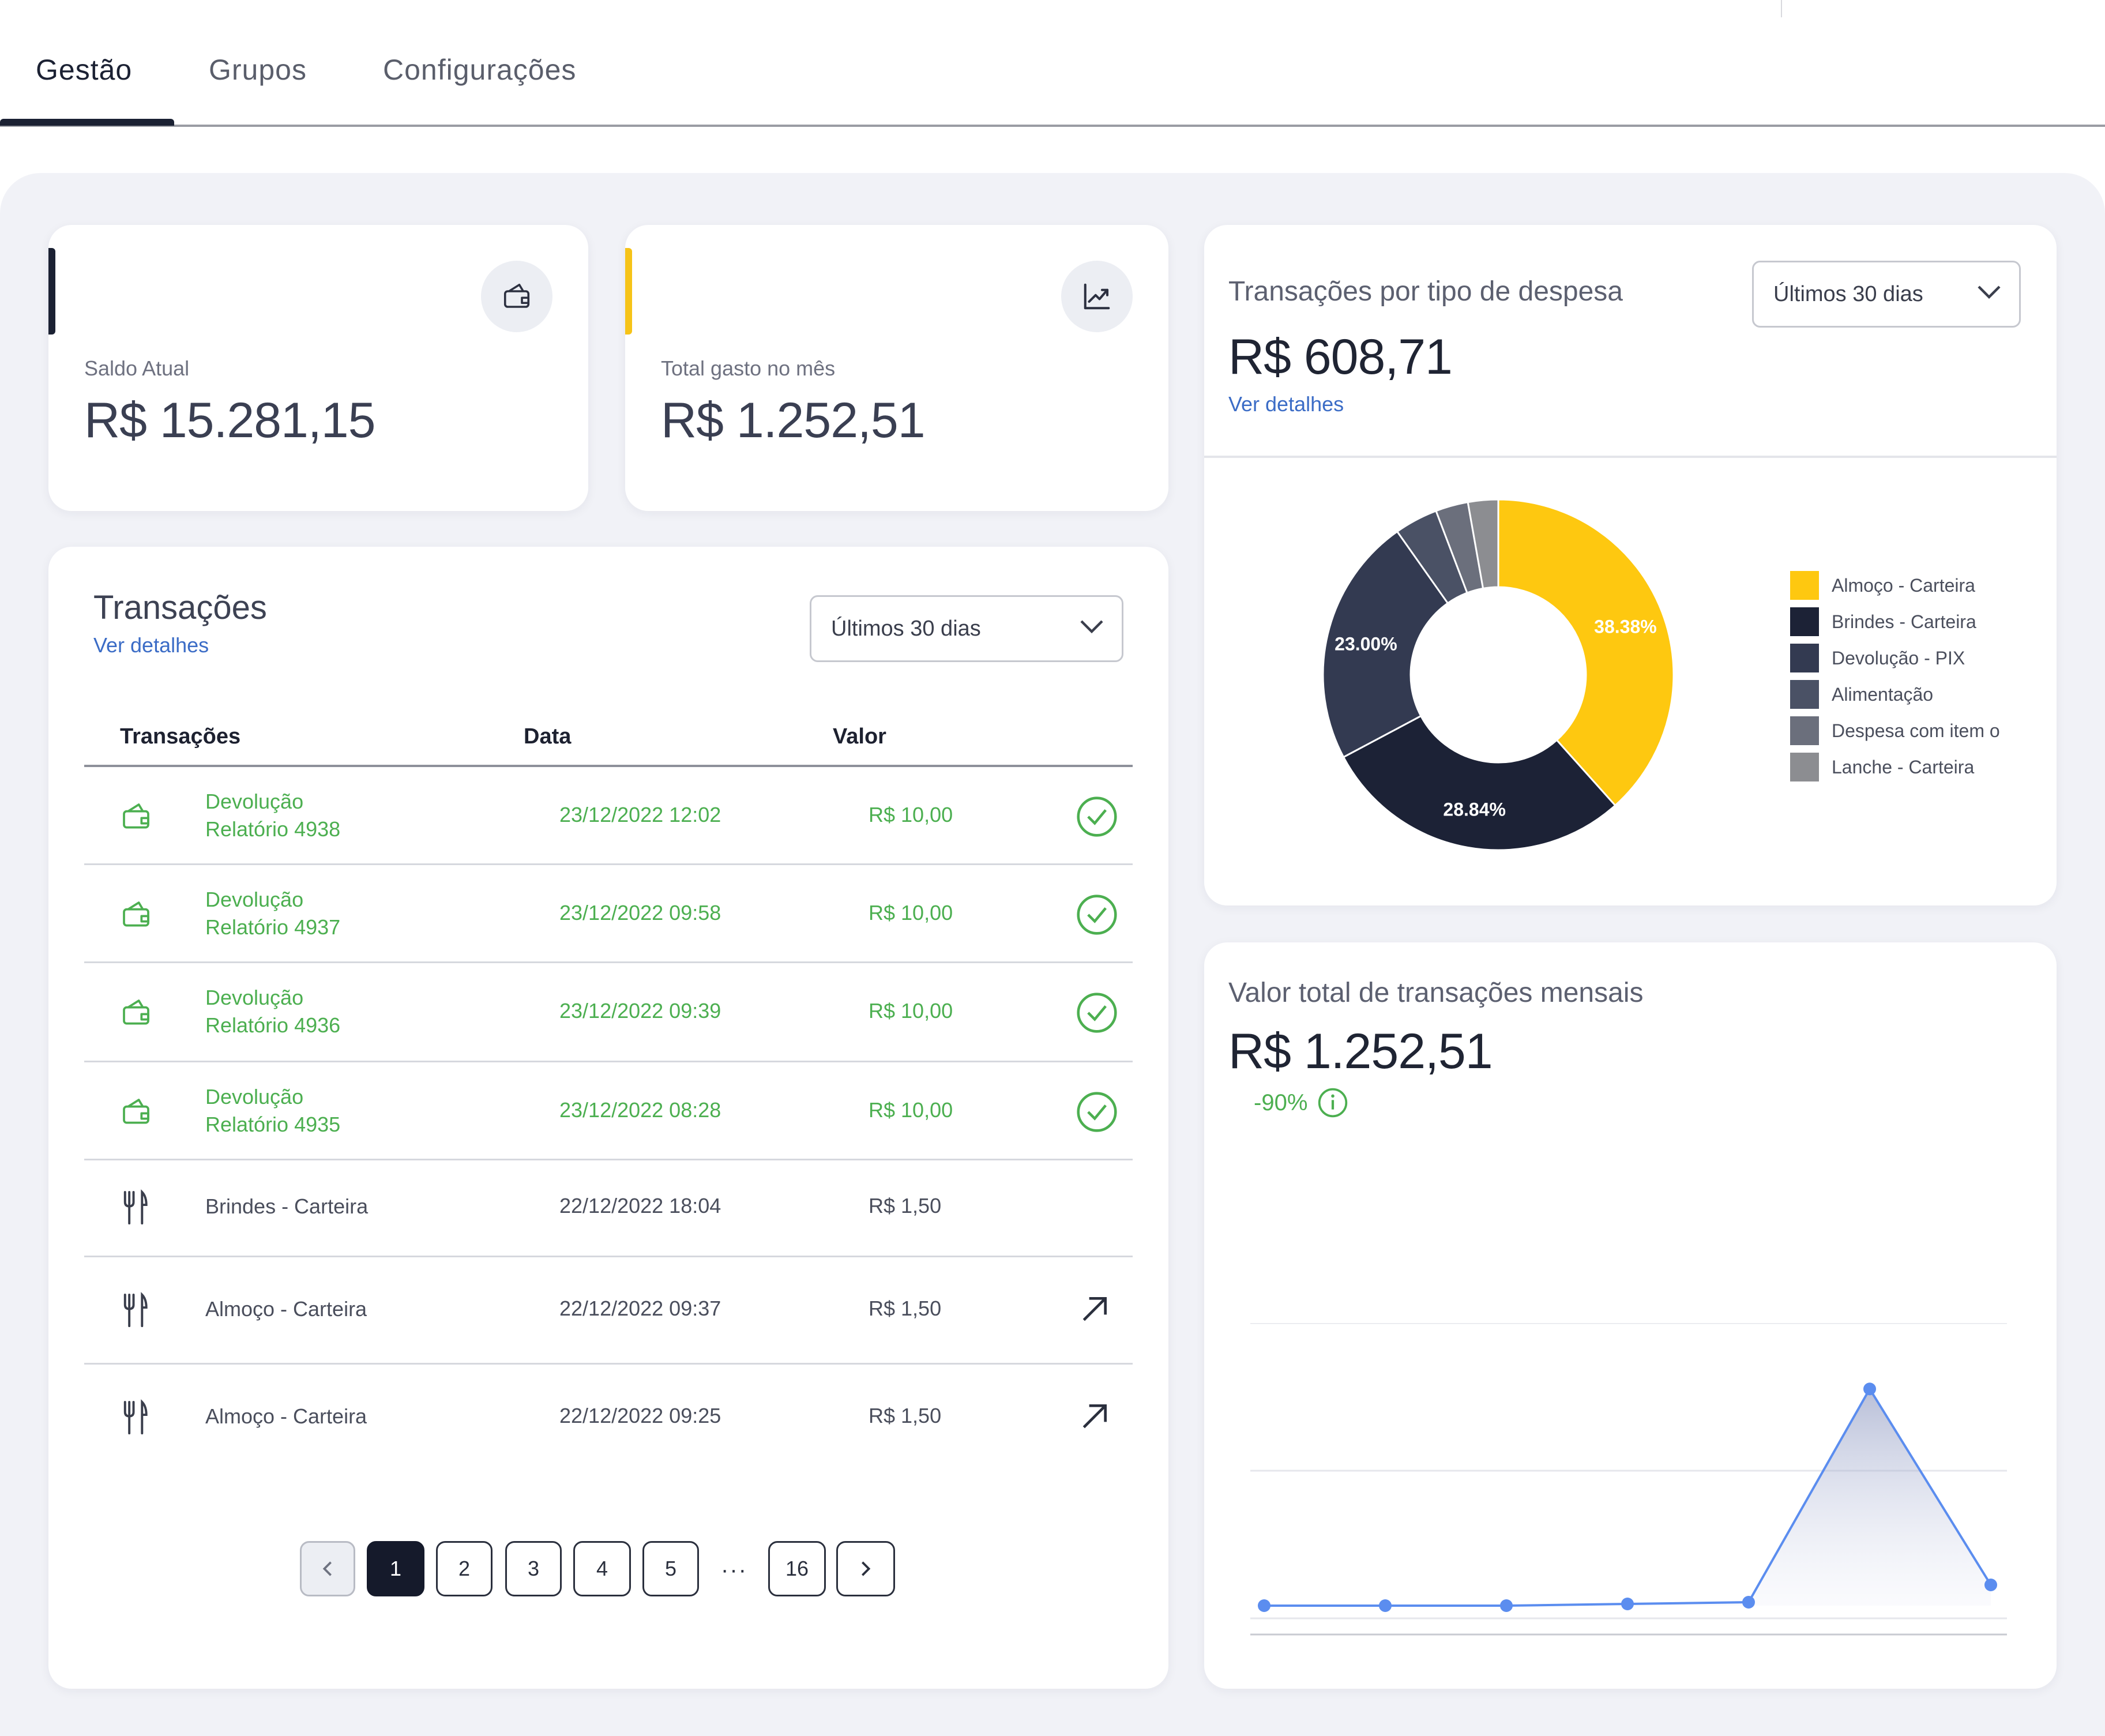 This screenshot has width=2105, height=1736. What do you see at coordinates (1906, 586) in the screenshot?
I see `legend-item: Almoço - Carteira` at bounding box center [1906, 586].